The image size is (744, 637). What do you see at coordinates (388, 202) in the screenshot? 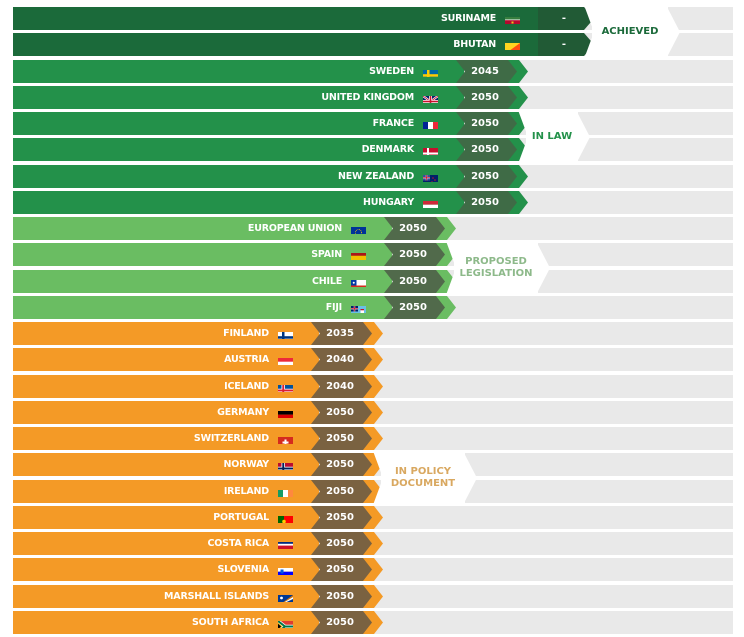
I see `country-label: HUNGARY` at bounding box center [388, 202].